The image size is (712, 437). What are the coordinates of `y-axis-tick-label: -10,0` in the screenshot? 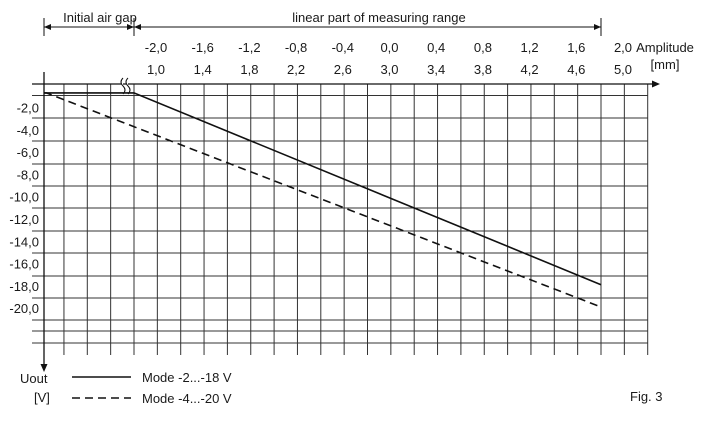 It's located at (24, 197).